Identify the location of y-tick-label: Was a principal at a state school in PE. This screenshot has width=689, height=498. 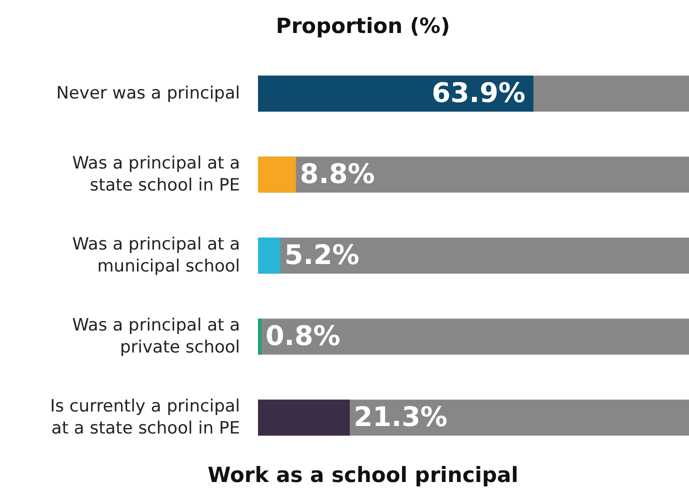
(156, 175).